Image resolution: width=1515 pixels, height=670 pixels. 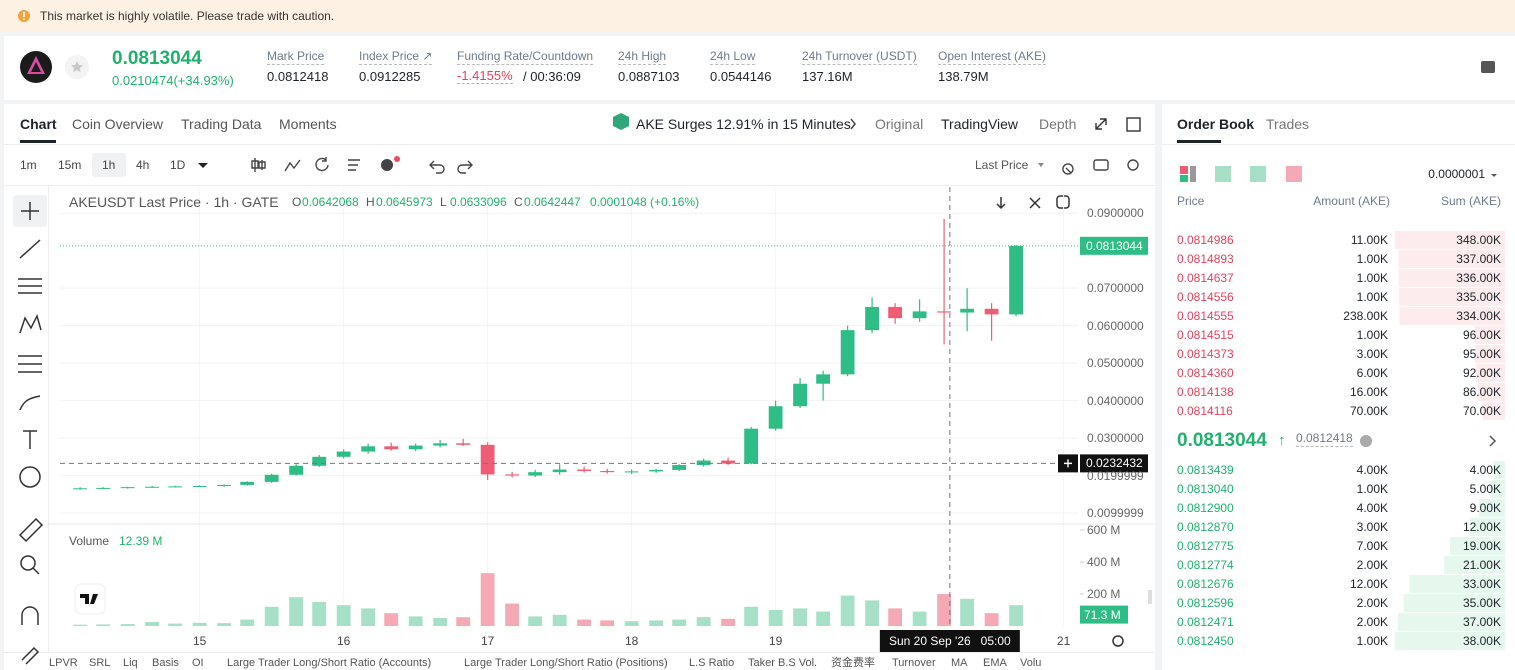 I want to click on price-source: Last Price, so click(x=1002, y=165).